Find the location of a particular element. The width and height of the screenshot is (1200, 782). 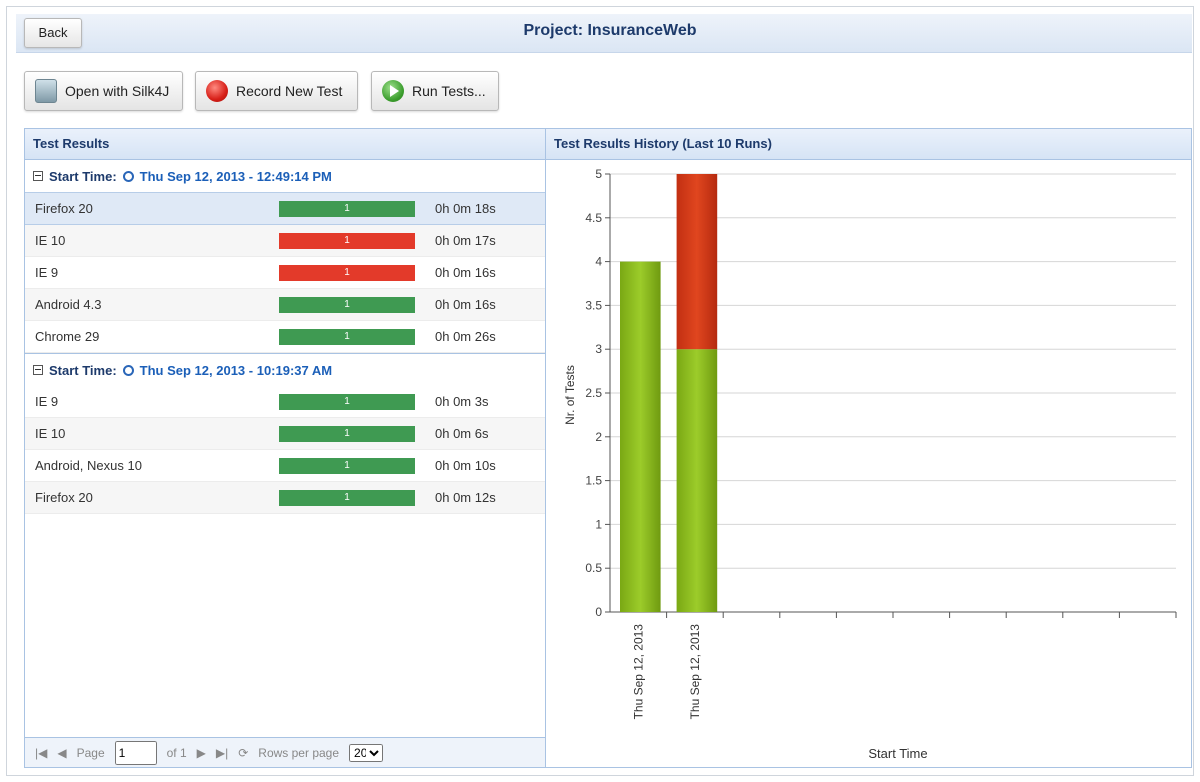

duration: 0h 0m 6s is located at coordinates (462, 433).